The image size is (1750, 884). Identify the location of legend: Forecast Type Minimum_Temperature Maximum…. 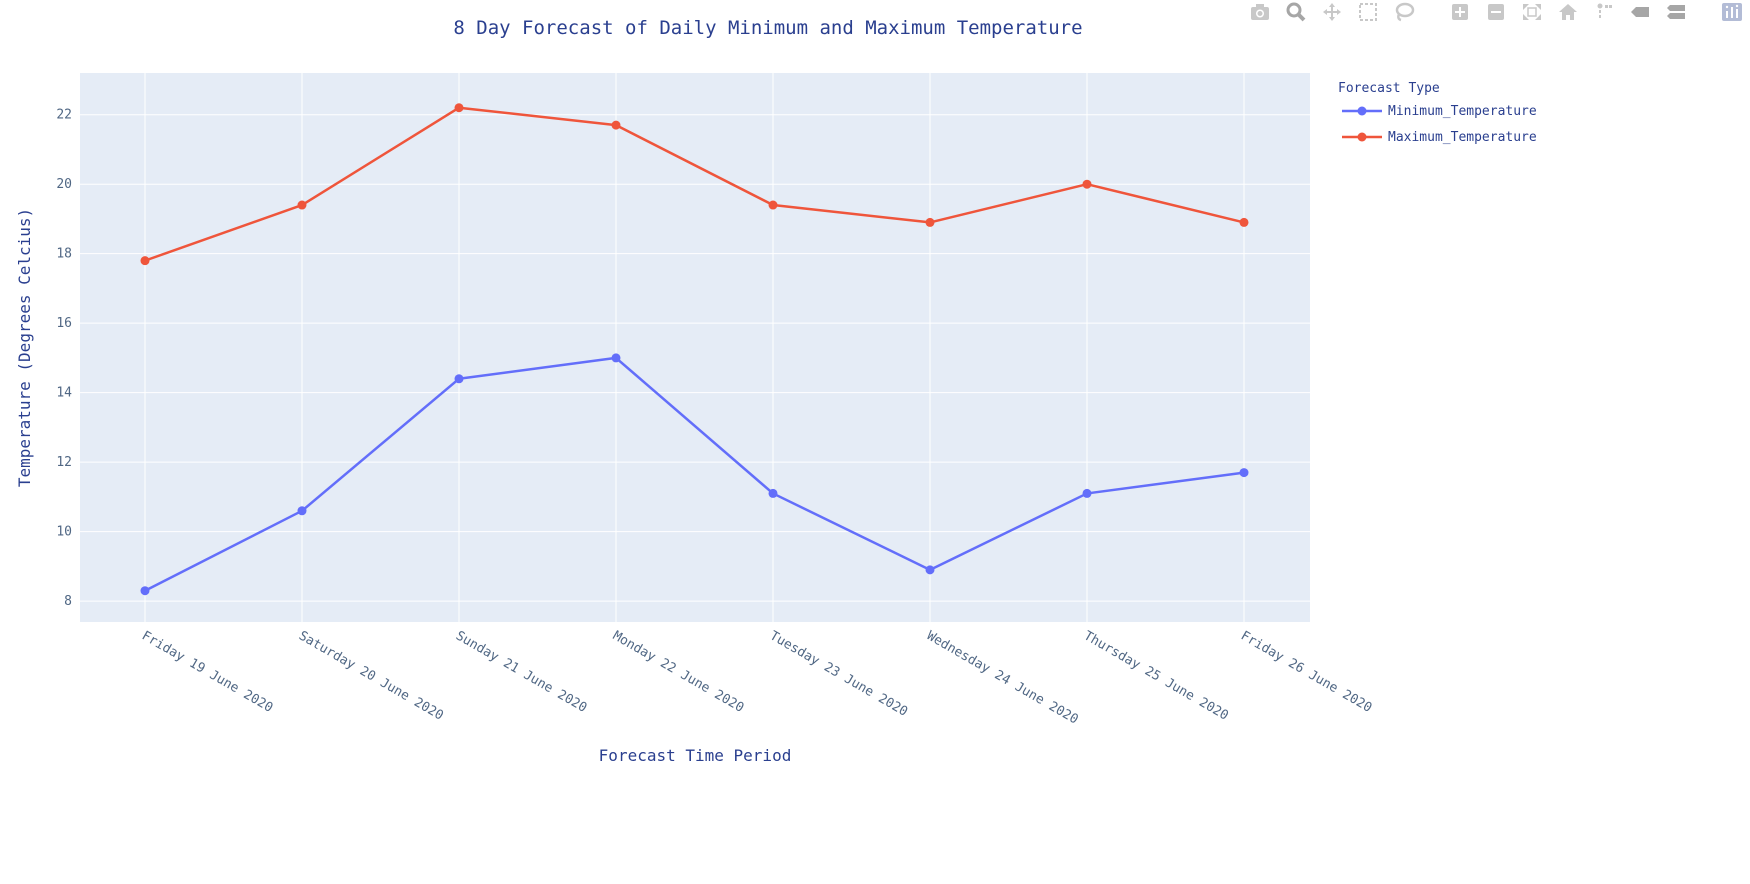
(1437, 113).